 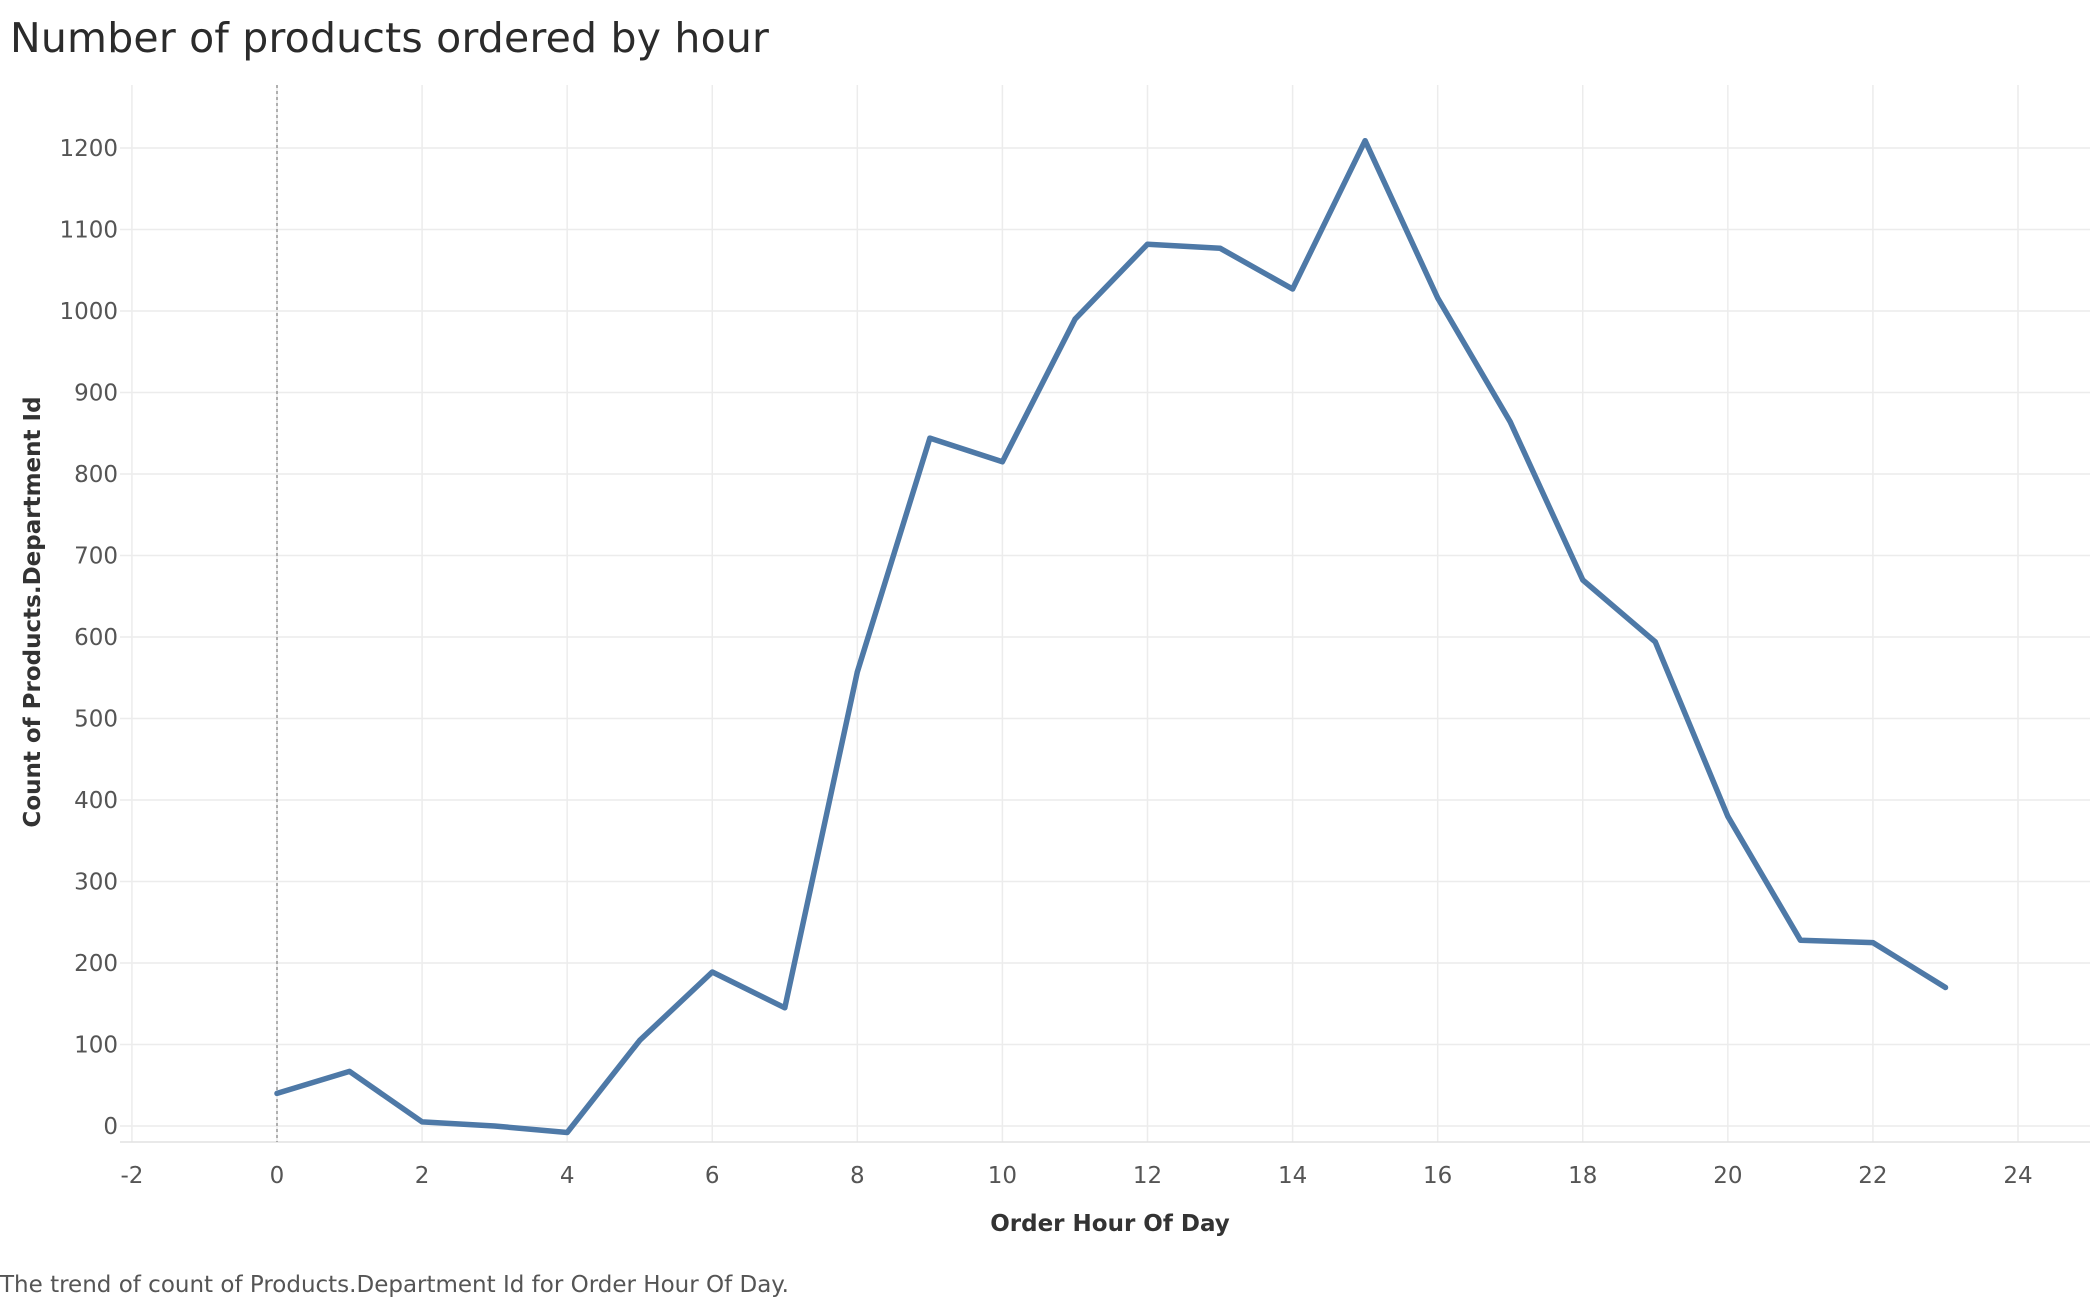 I want to click on y-axis-ticks: 0 100 200 300 400 500 600 700 800 900 1000 1100 1200, so click(x=88, y=638).